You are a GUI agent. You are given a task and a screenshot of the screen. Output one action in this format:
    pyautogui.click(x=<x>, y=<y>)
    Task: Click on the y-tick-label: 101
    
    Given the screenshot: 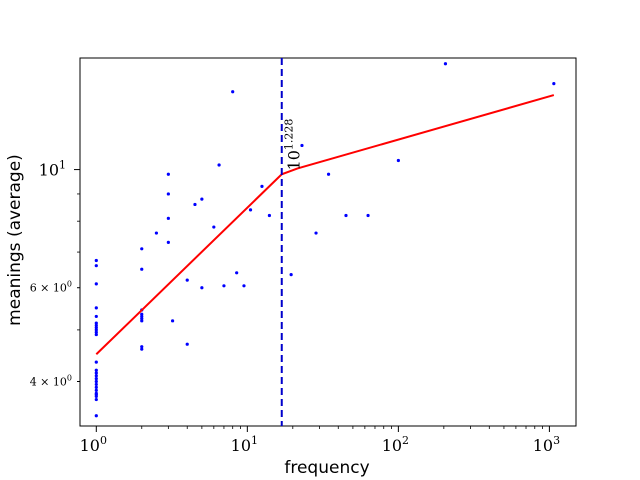 What is the action you would take?
    pyautogui.click(x=52, y=169)
    